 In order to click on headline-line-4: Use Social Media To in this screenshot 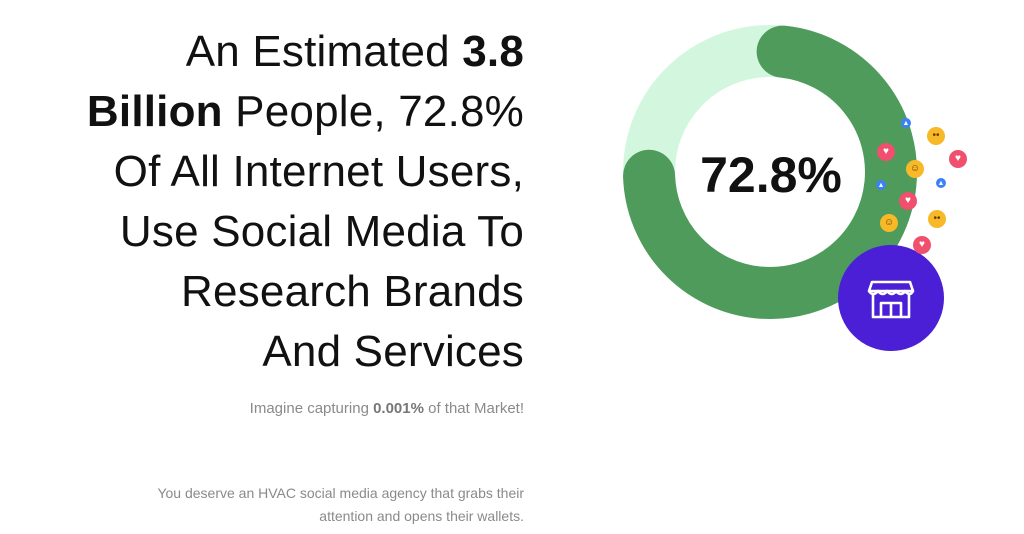, I will do `click(321, 231)`.